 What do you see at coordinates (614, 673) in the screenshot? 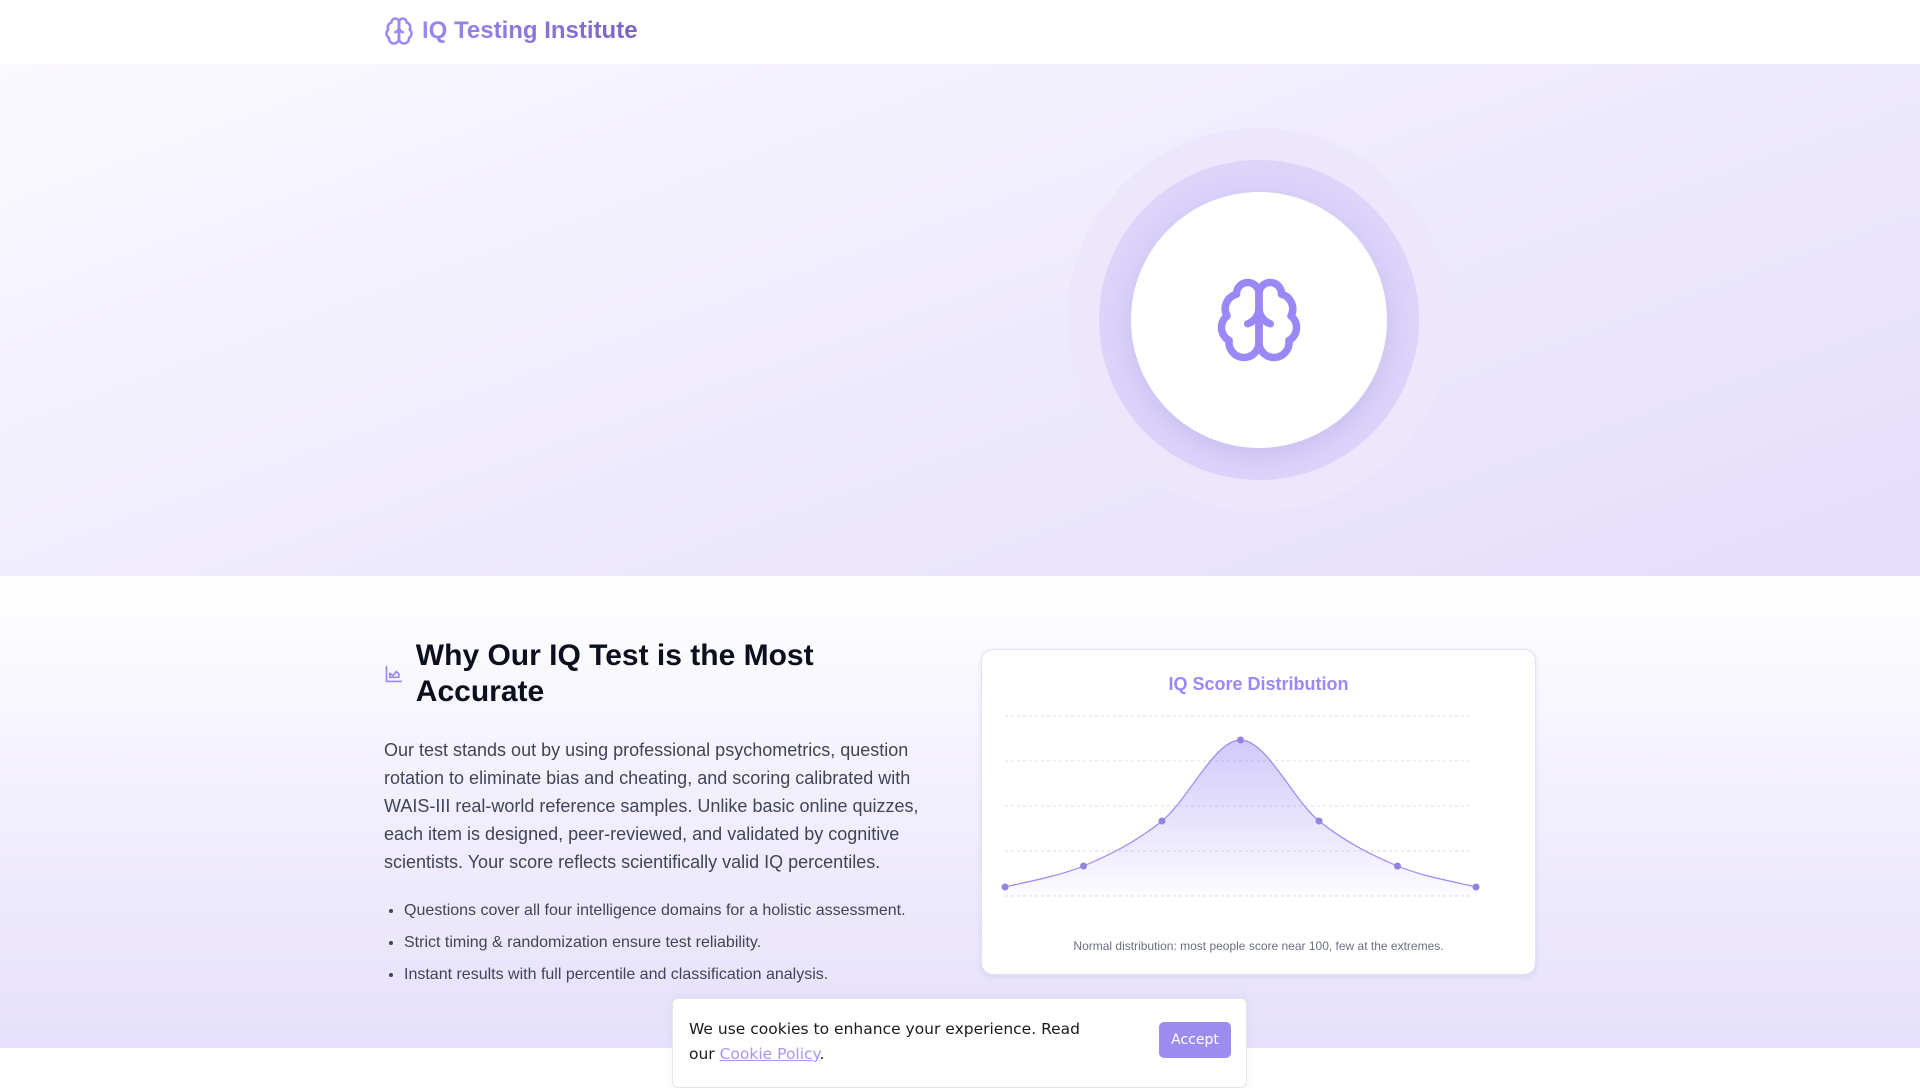
I see `why-title: Why Our IQ Test is the Most Accurate` at bounding box center [614, 673].